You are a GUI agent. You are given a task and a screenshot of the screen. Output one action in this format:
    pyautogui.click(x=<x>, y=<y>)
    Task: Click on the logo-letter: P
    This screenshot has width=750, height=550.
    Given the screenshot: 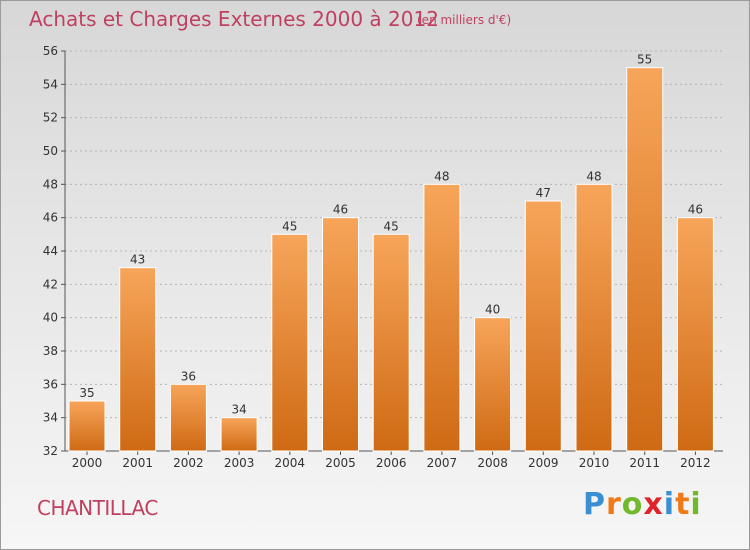 What is the action you would take?
    pyautogui.click(x=594, y=504)
    